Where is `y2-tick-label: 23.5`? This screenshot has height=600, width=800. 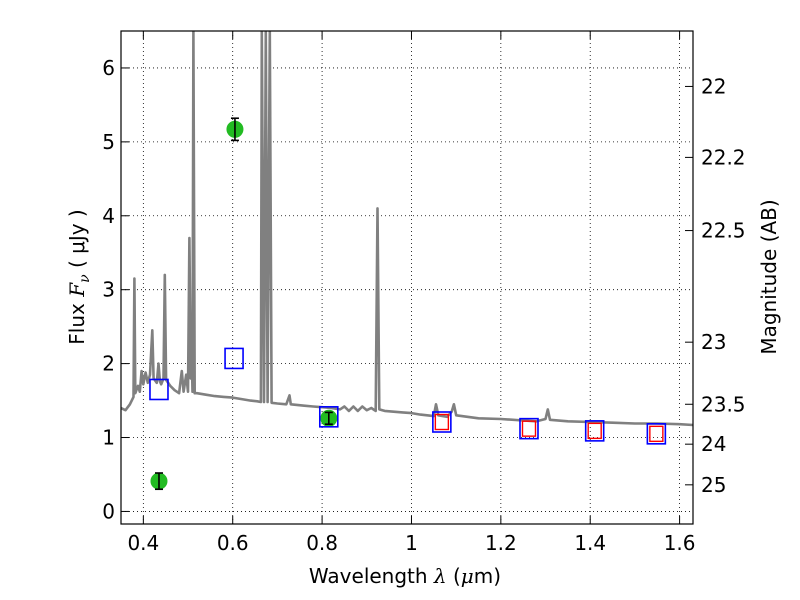 y2-tick-label: 23.5 is located at coordinates (723, 404).